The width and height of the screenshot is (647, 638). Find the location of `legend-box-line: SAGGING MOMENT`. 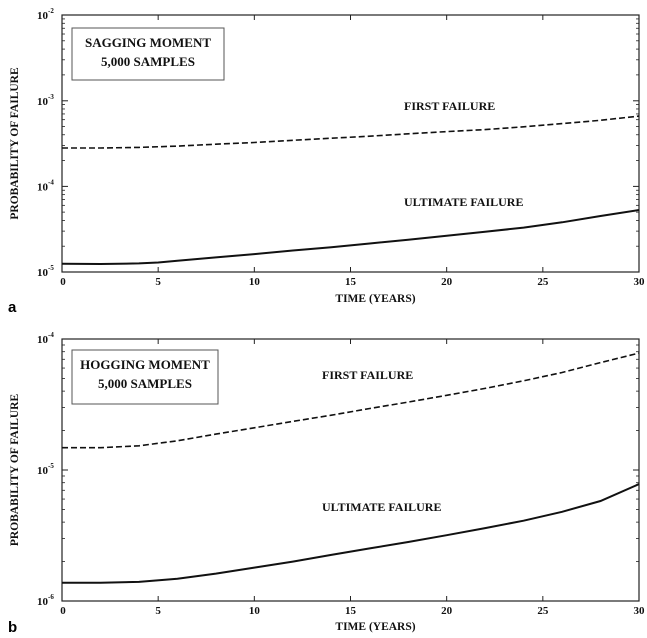

legend-box-line: SAGGING MOMENT is located at coordinates (148, 42).